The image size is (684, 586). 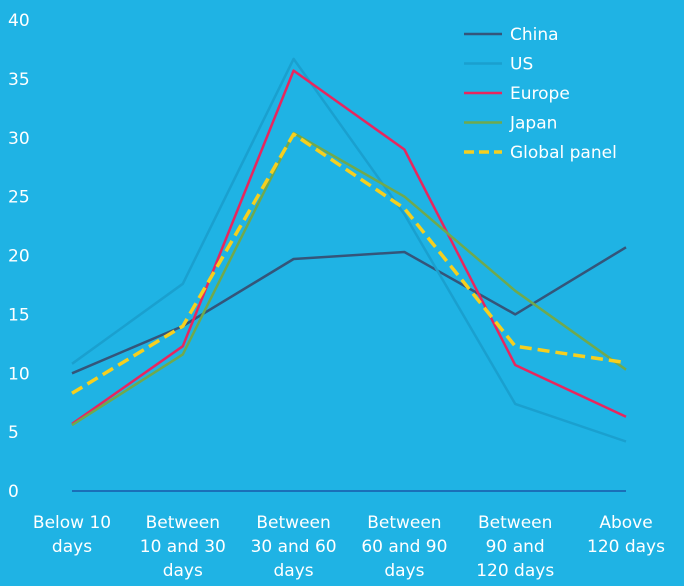 What do you see at coordinates (533, 124) in the screenshot?
I see `legend-label-japan: Japan` at bounding box center [533, 124].